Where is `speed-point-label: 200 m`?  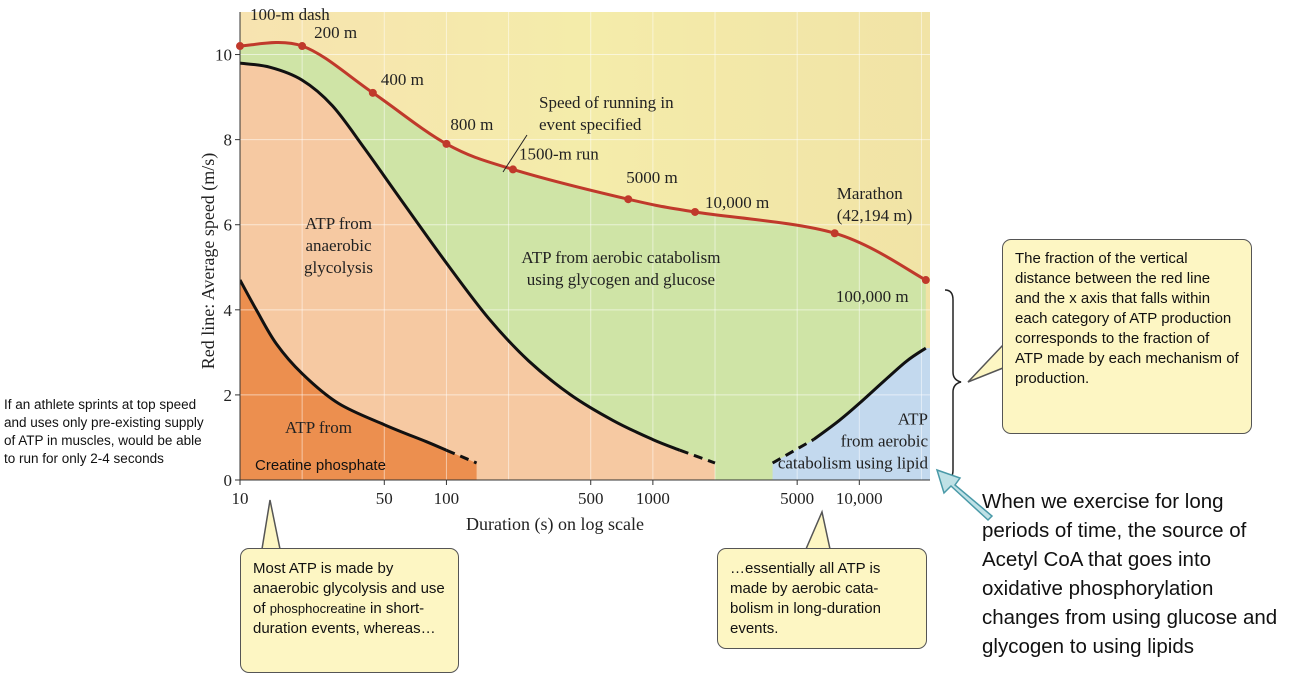
speed-point-label: 200 m is located at coordinates (335, 32).